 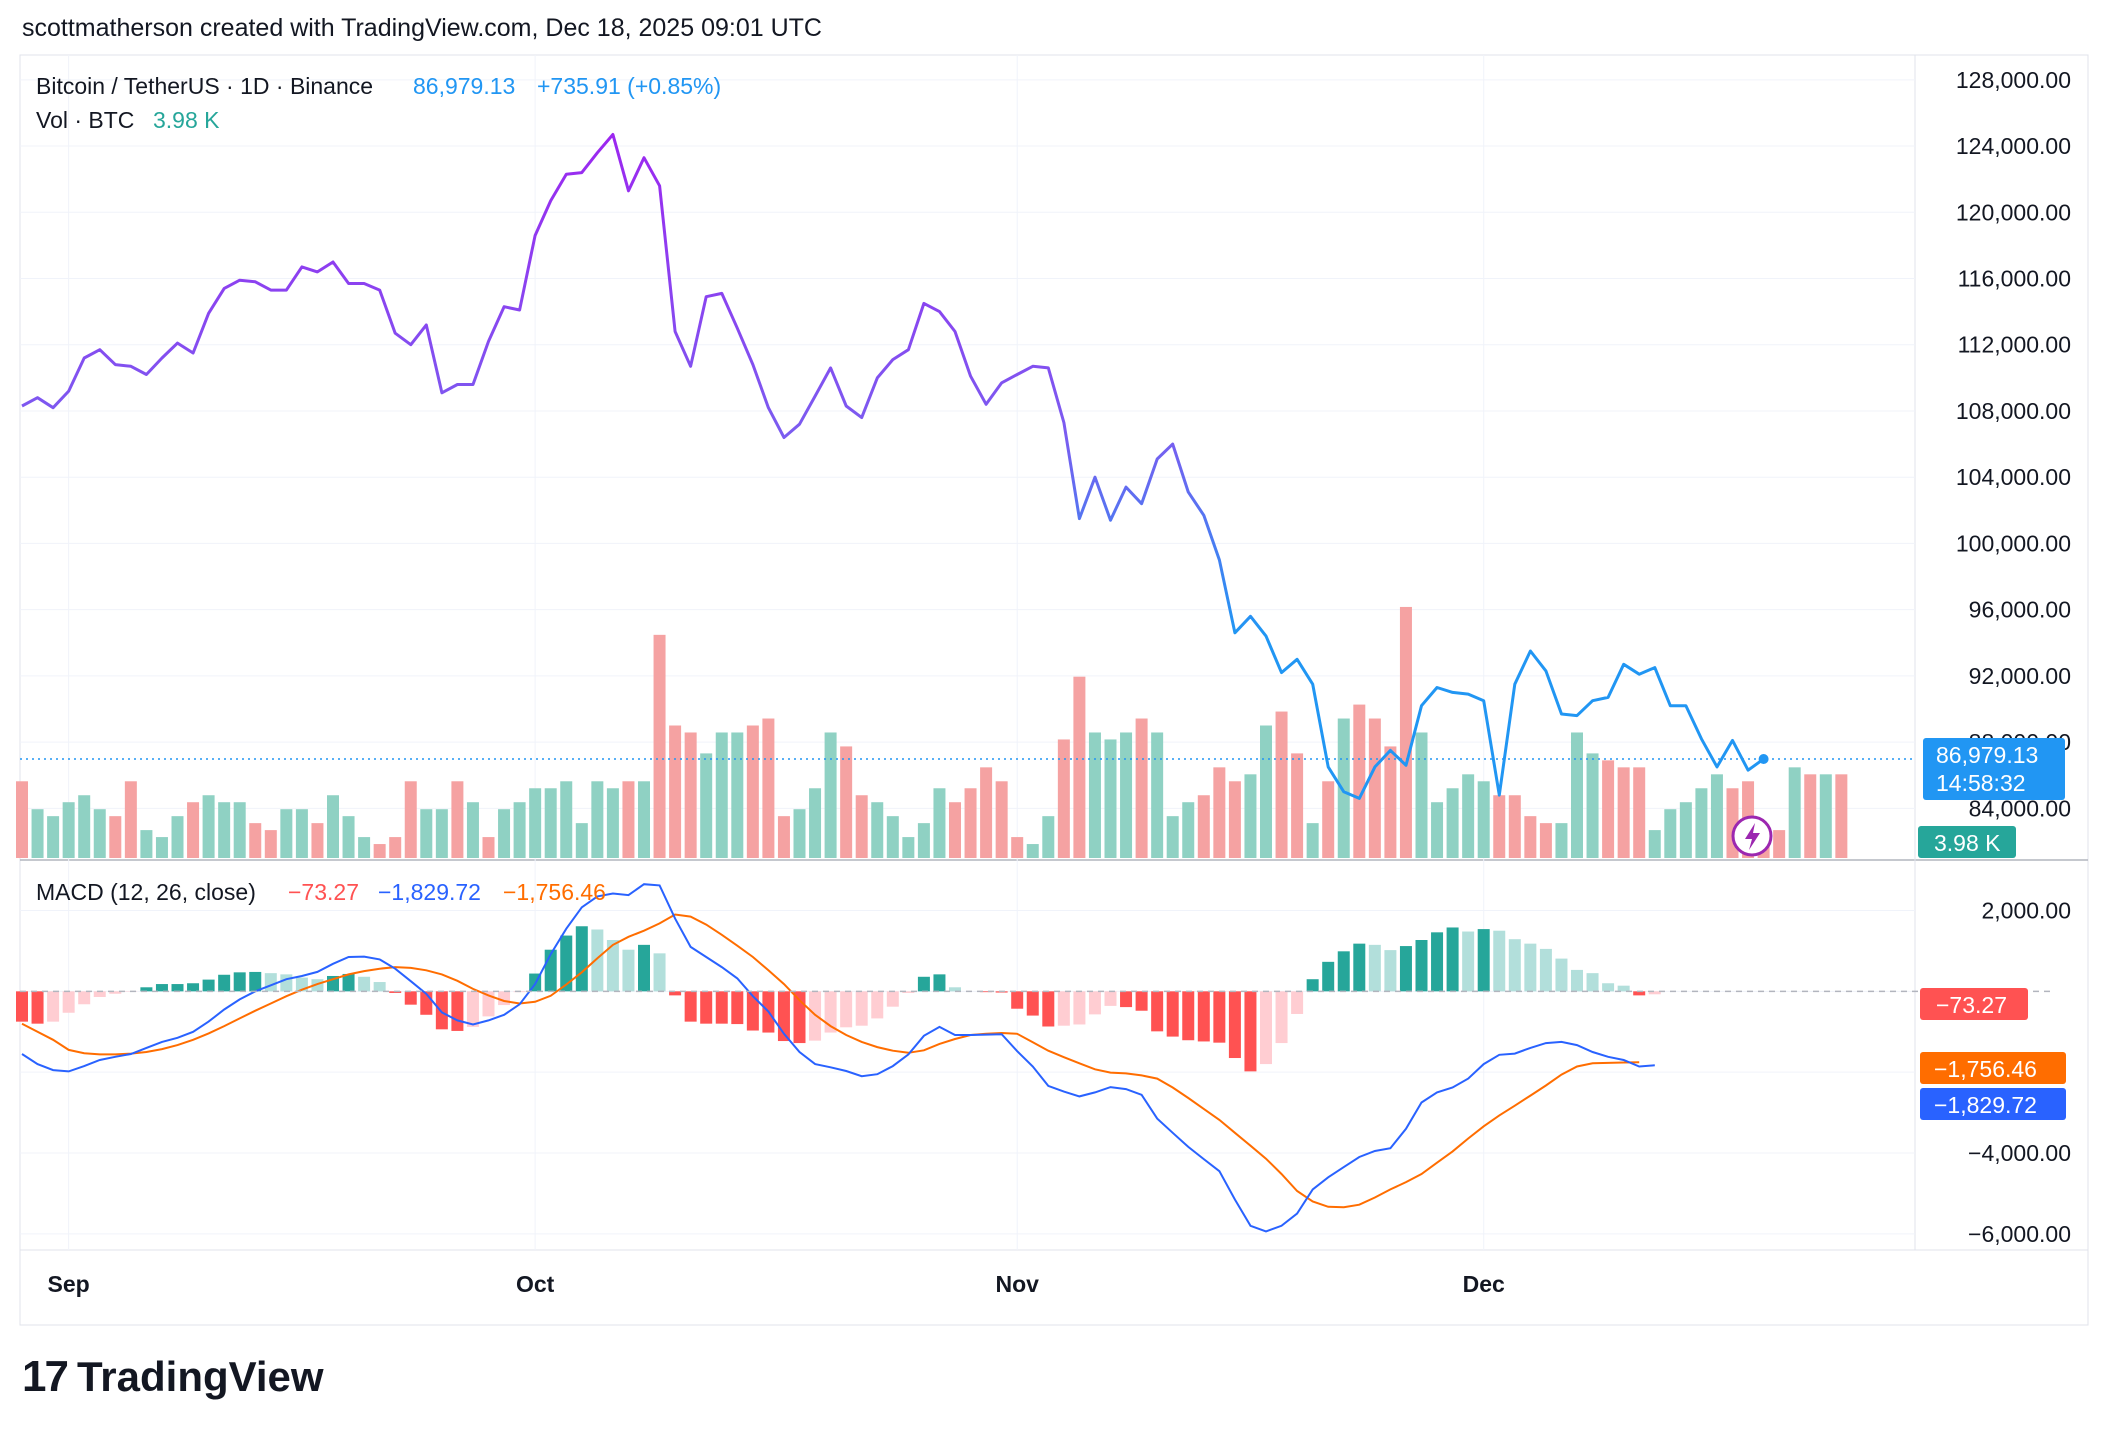 What do you see at coordinates (838, 999) in the screenshot?
I see `macd-histogram` at bounding box center [838, 999].